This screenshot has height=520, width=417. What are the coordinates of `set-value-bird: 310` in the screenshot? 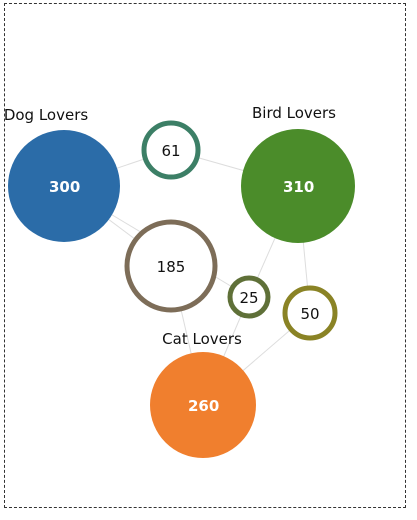 It's located at (298, 187).